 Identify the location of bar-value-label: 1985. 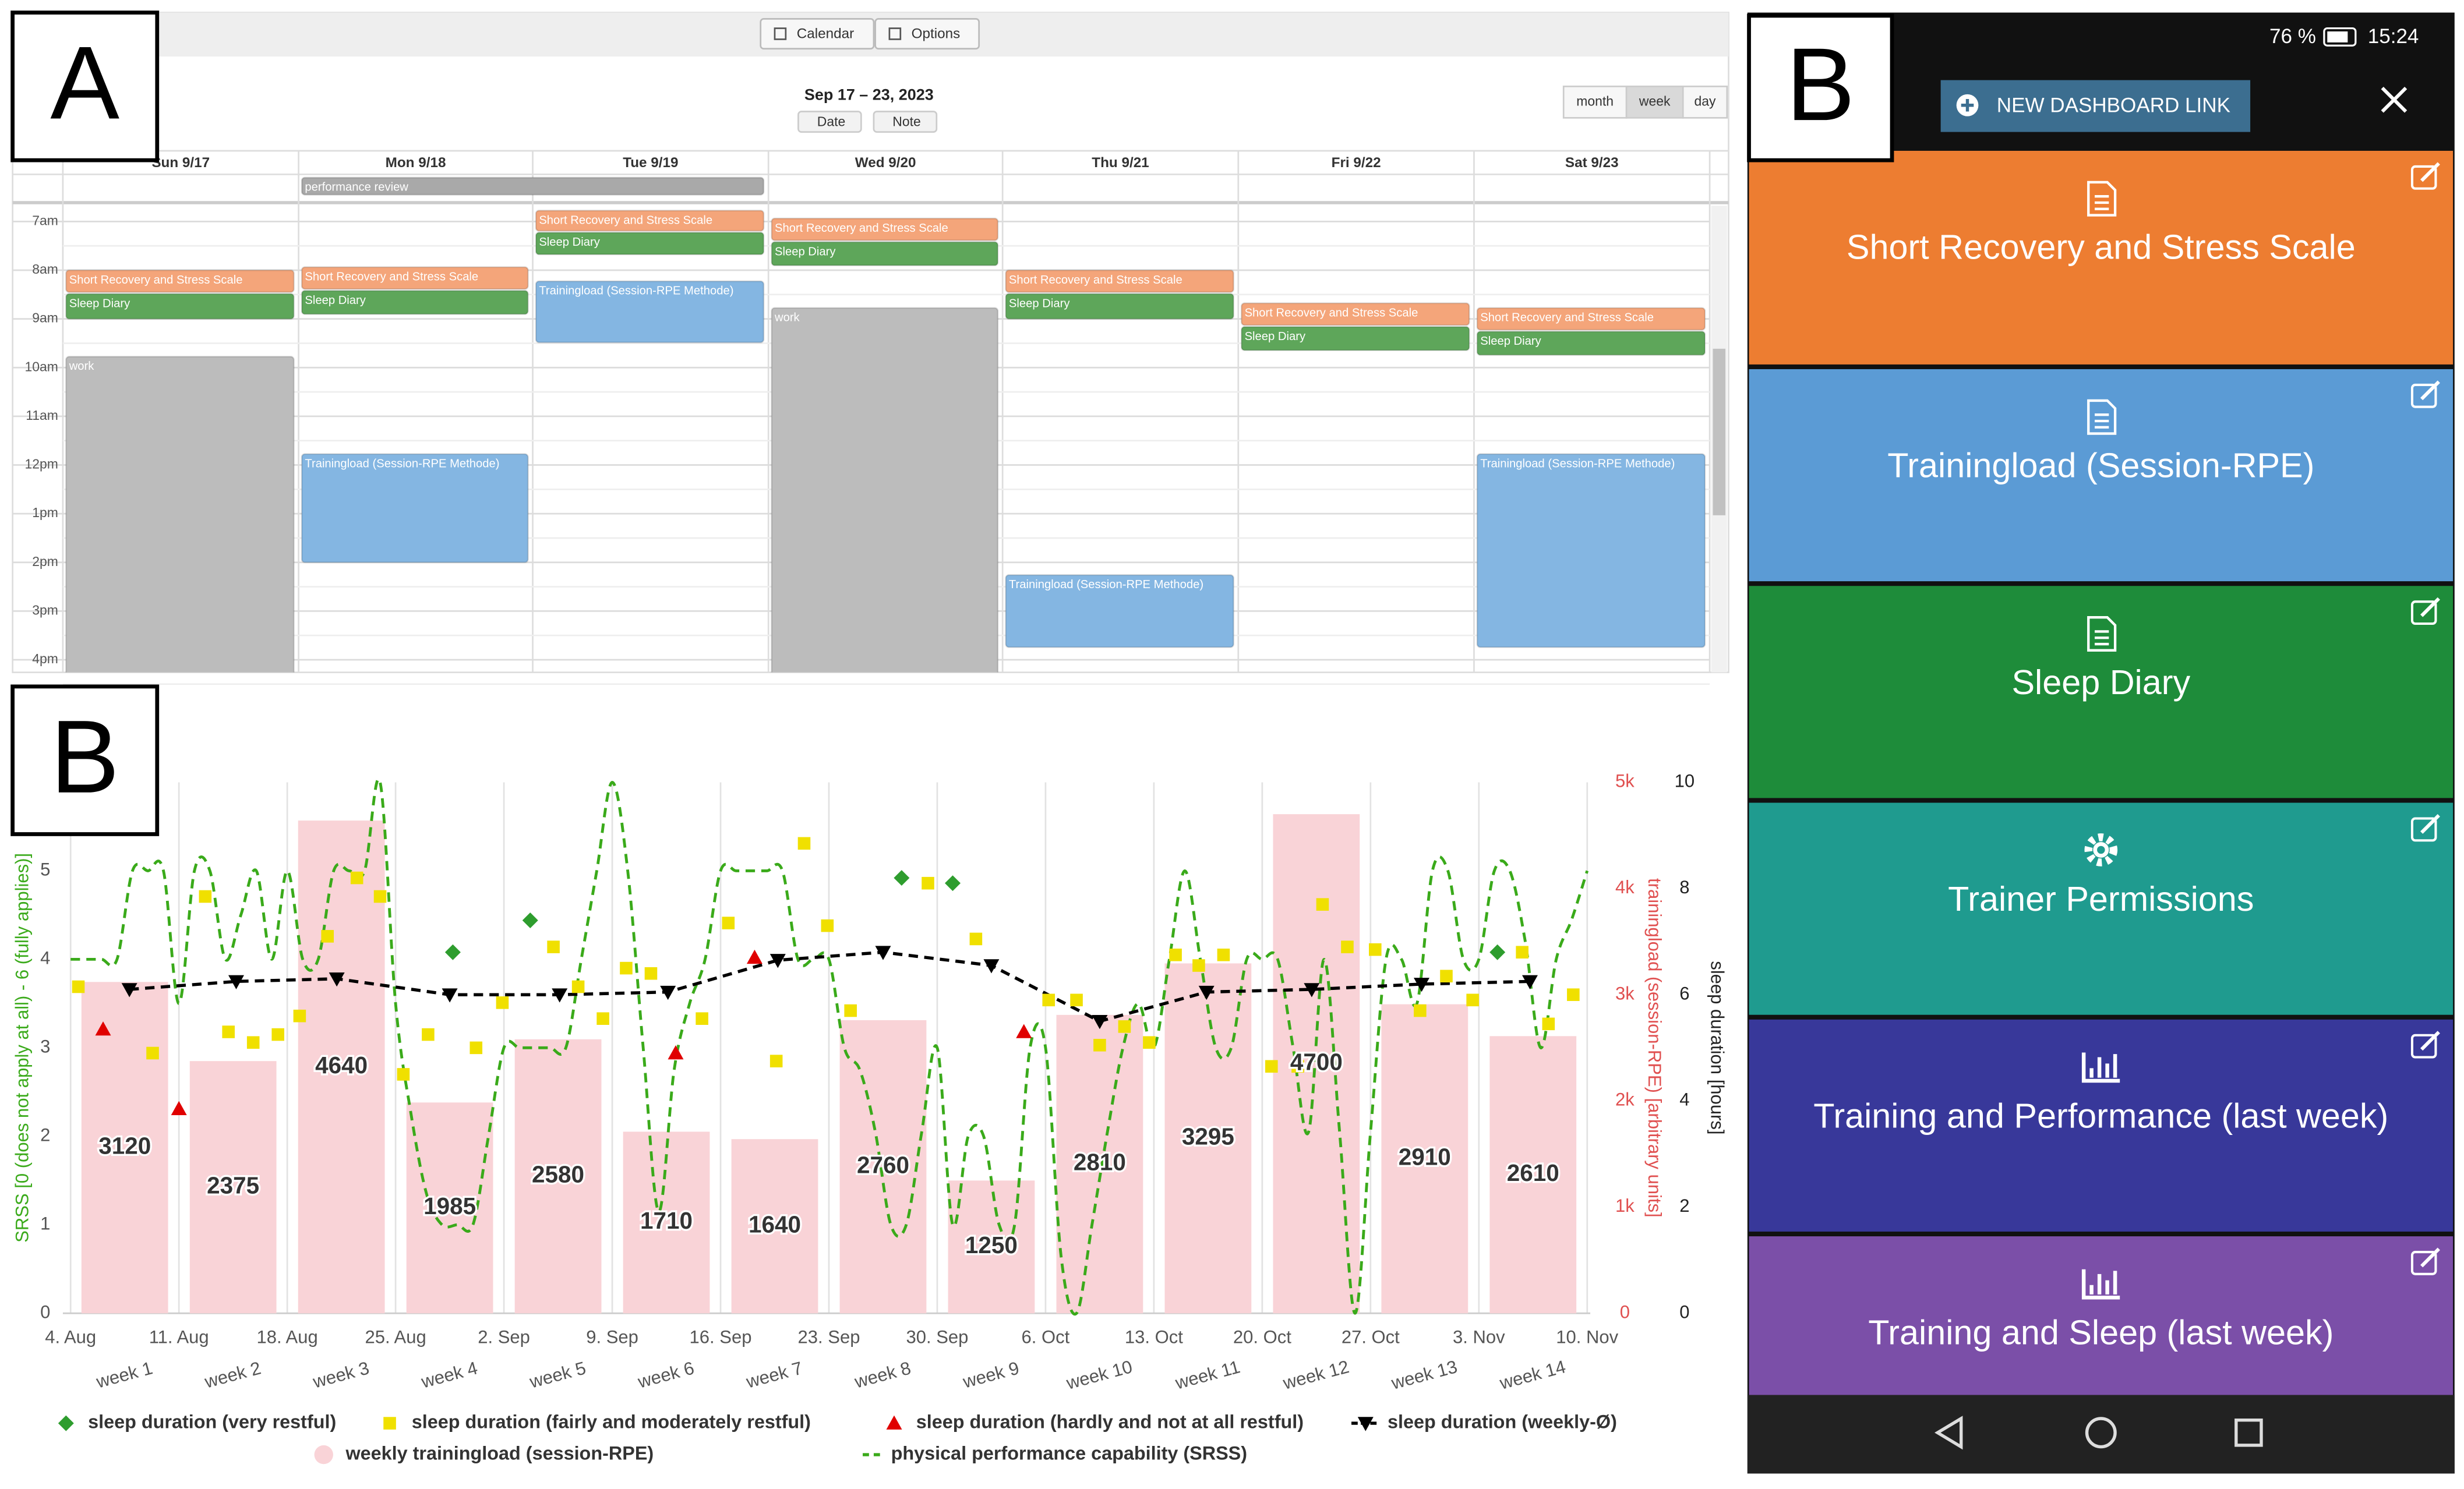
(449, 1206).